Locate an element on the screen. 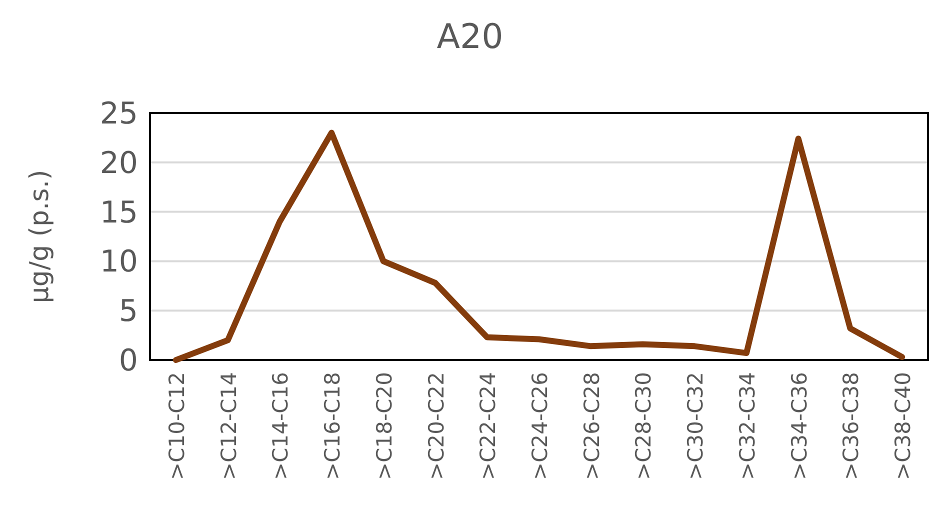 The width and height of the screenshot is (936, 517). chart-title: A20 is located at coordinates (470, 37).